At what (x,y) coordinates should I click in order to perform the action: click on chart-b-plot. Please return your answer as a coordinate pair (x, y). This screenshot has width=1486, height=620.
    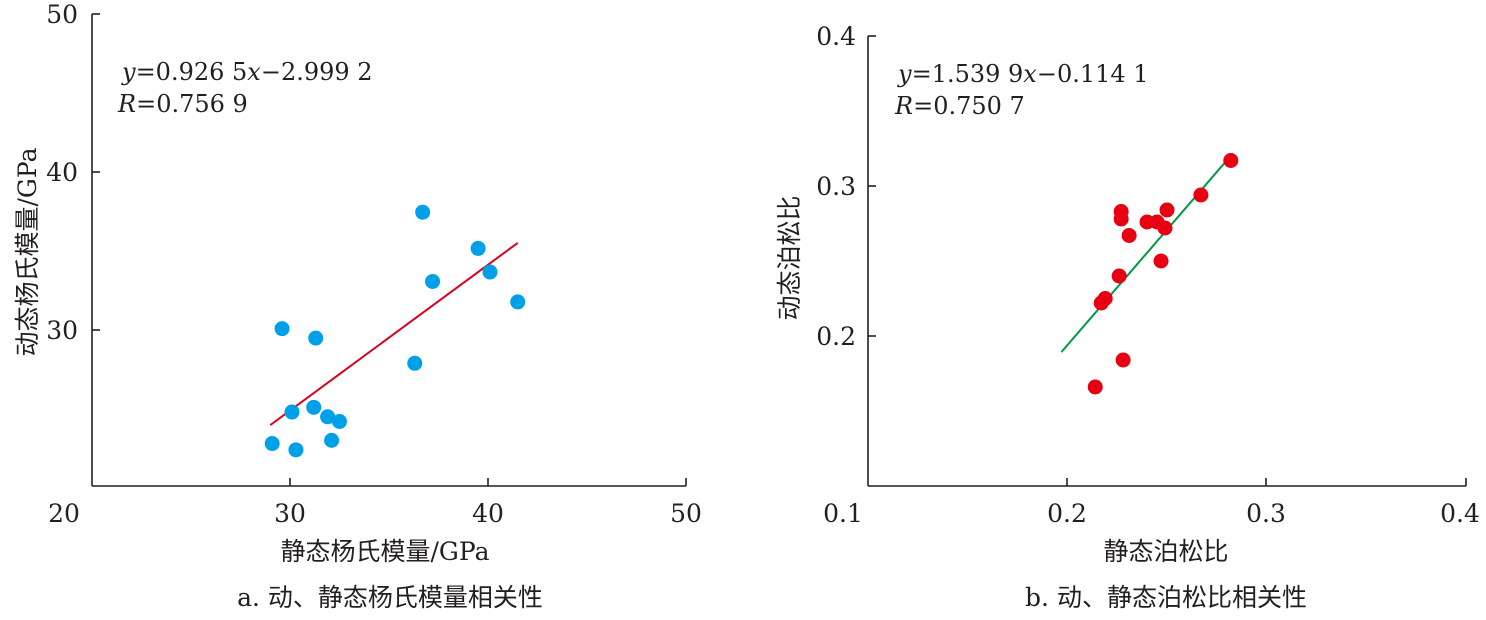
    Looking at the image, I should click on (1149, 273).